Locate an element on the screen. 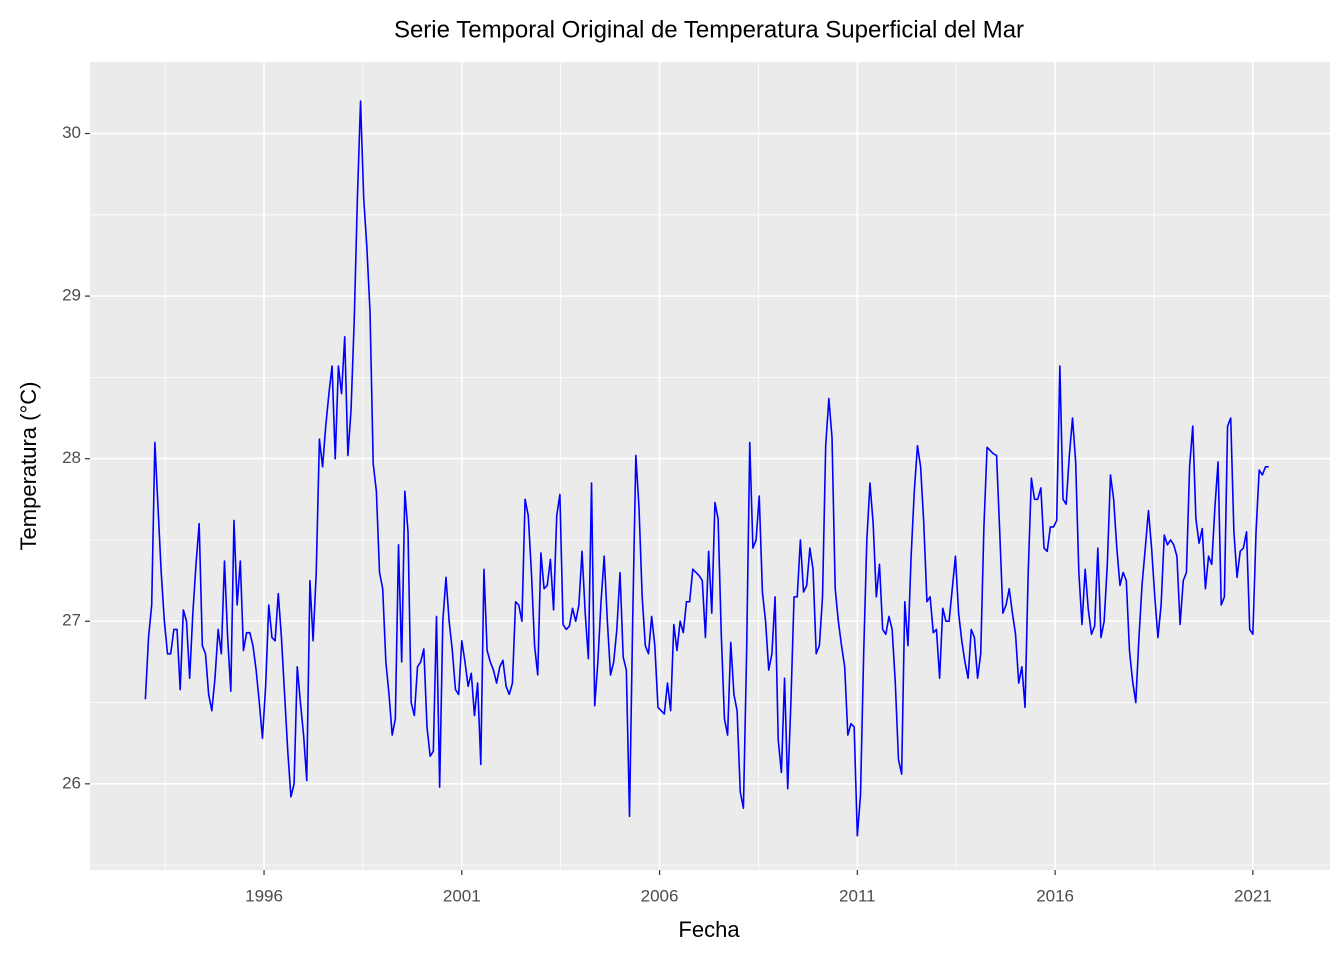 The height and width of the screenshot is (960, 1344). y-tick-label: 28 is located at coordinates (71, 457).